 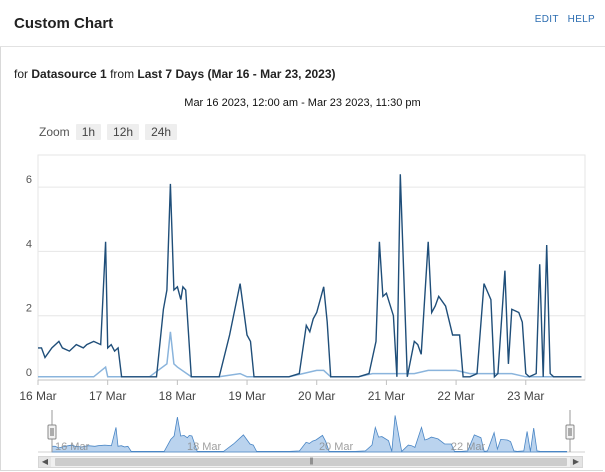 What do you see at coordinates (88, 132) in the screenshot?
I see `zoom-1h-button: 1h` at bounding box center [88, 132].